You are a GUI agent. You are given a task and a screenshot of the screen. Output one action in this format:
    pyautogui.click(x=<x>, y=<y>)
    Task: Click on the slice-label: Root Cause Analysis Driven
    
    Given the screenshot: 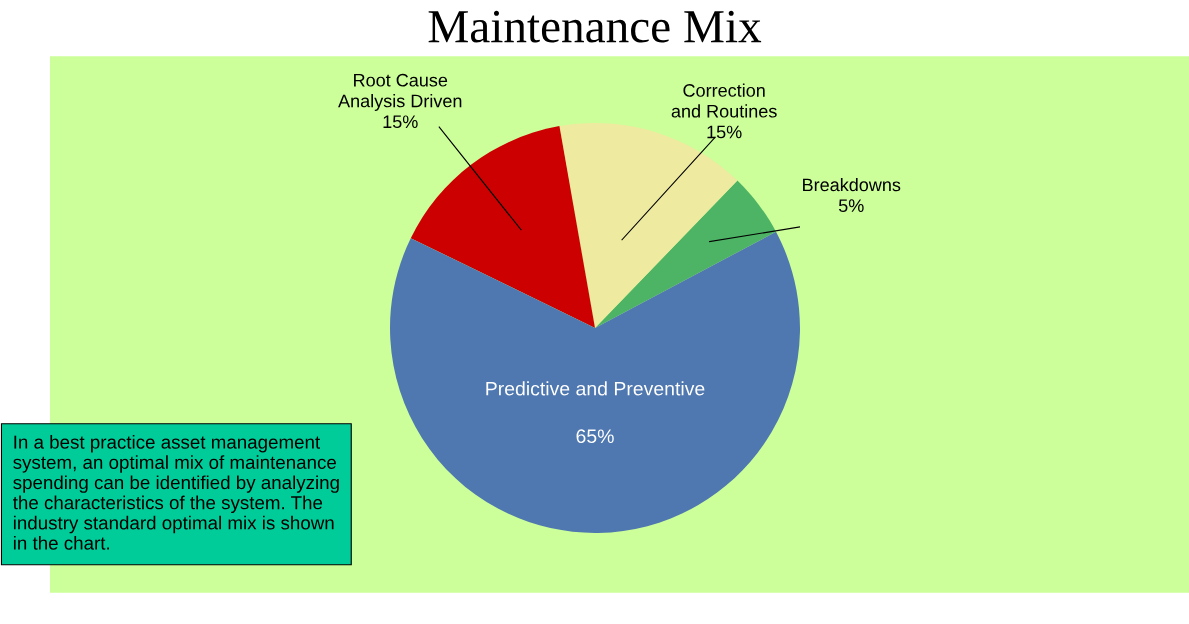 What is the action you would take?
    pyautogui.click(x=400, y=92)
    